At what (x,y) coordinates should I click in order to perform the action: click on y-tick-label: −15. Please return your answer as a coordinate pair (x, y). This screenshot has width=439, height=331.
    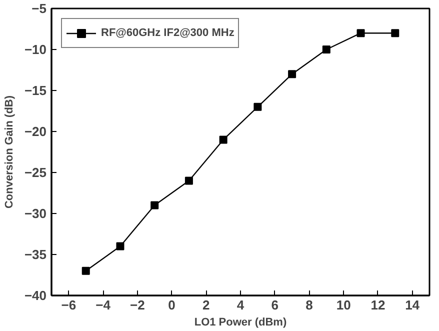
    Looking at the image, I should click on (35, 90).